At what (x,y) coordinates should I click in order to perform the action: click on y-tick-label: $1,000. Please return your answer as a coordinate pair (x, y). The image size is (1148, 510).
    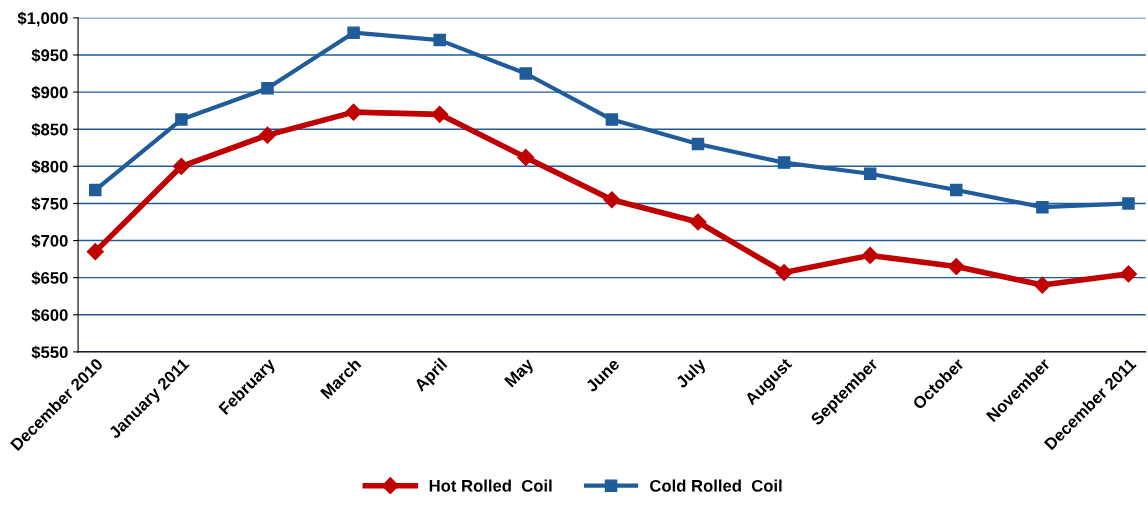
    Looking at the image, I should click on (42, 19).